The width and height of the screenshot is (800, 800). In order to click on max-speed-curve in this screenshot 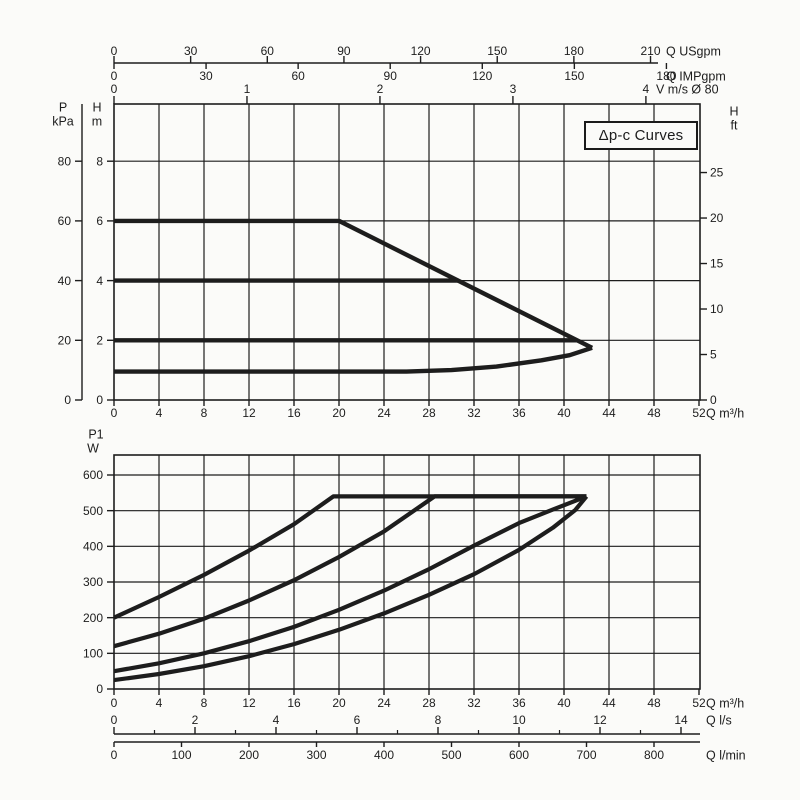, I will do `click(354, 284)`.